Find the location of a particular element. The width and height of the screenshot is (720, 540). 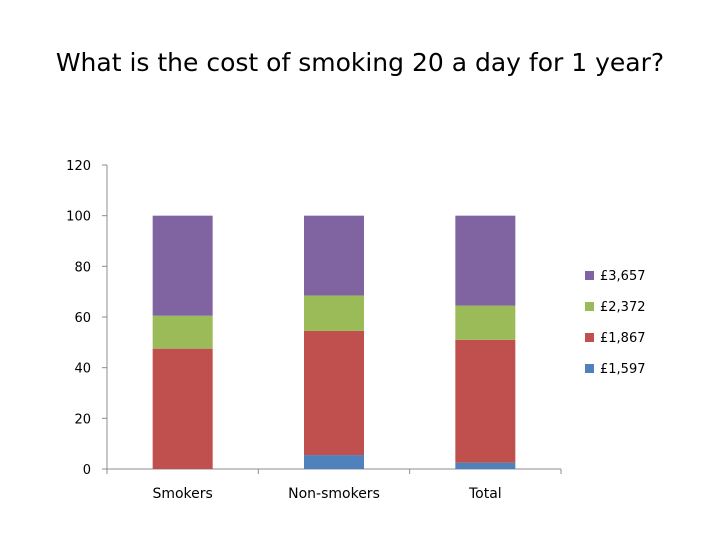

x-category-label: Smokers is located at coordinates (182, 494).